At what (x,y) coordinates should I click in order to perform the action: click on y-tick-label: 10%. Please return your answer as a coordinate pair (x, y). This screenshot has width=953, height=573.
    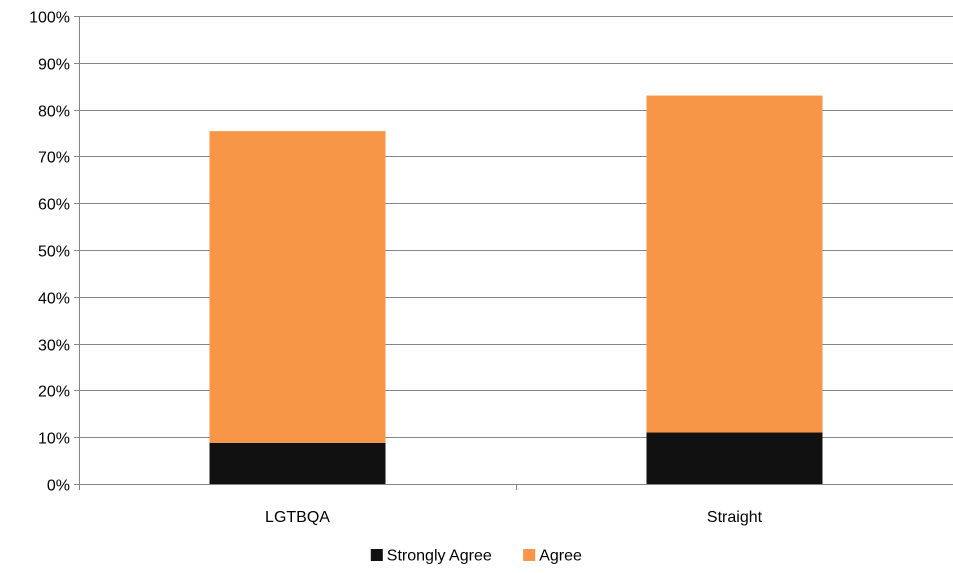
    Looking at the image, I should click on (54, 439).